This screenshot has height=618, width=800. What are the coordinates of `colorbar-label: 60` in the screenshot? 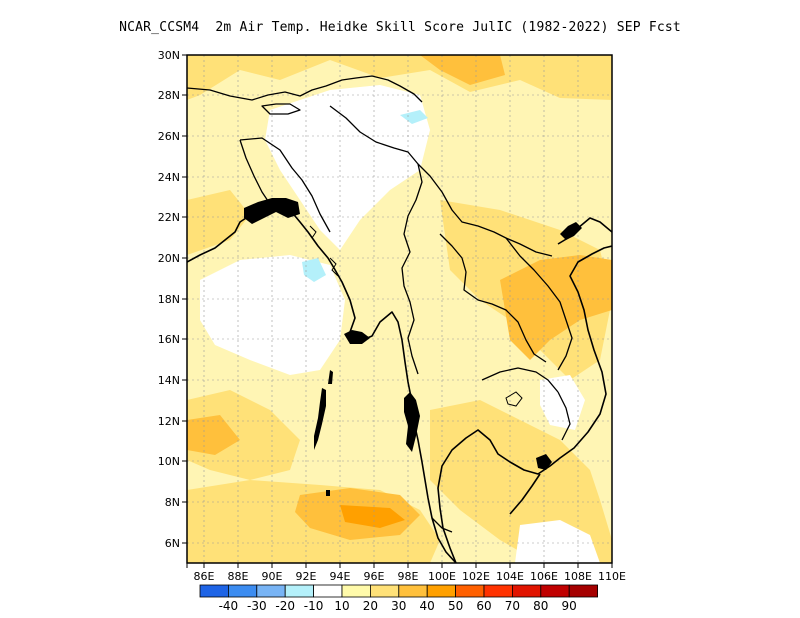 It's located at (483, 606).